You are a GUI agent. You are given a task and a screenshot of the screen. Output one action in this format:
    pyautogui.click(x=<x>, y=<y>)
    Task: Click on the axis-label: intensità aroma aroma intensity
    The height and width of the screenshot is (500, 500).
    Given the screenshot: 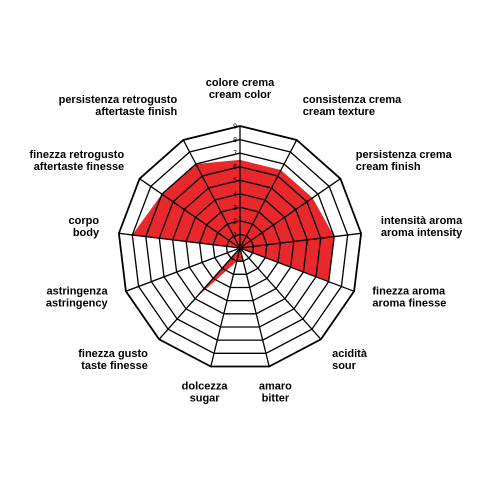 What is the action you would take?
    pyautogui.click(x=422, y=227)
    